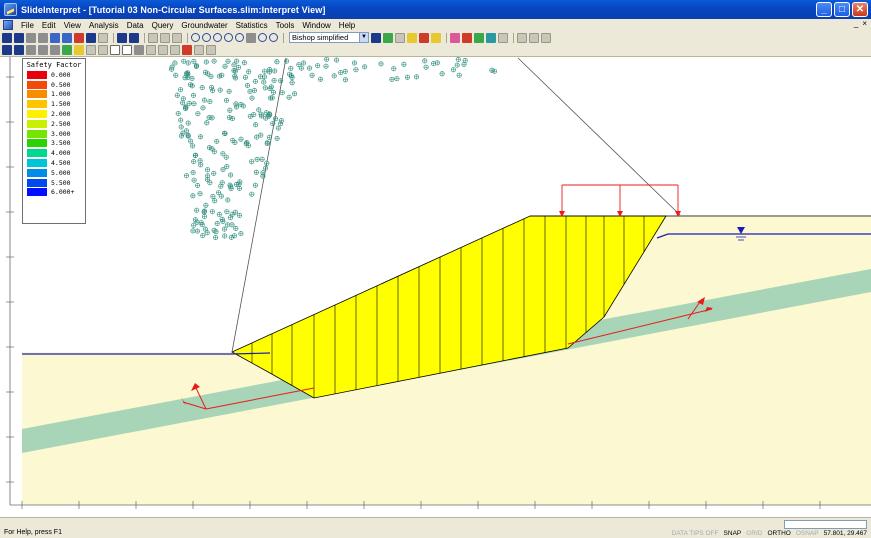 This screenshot has width=871, height=538. I want to click on polyline-icon, so click(91, 50).